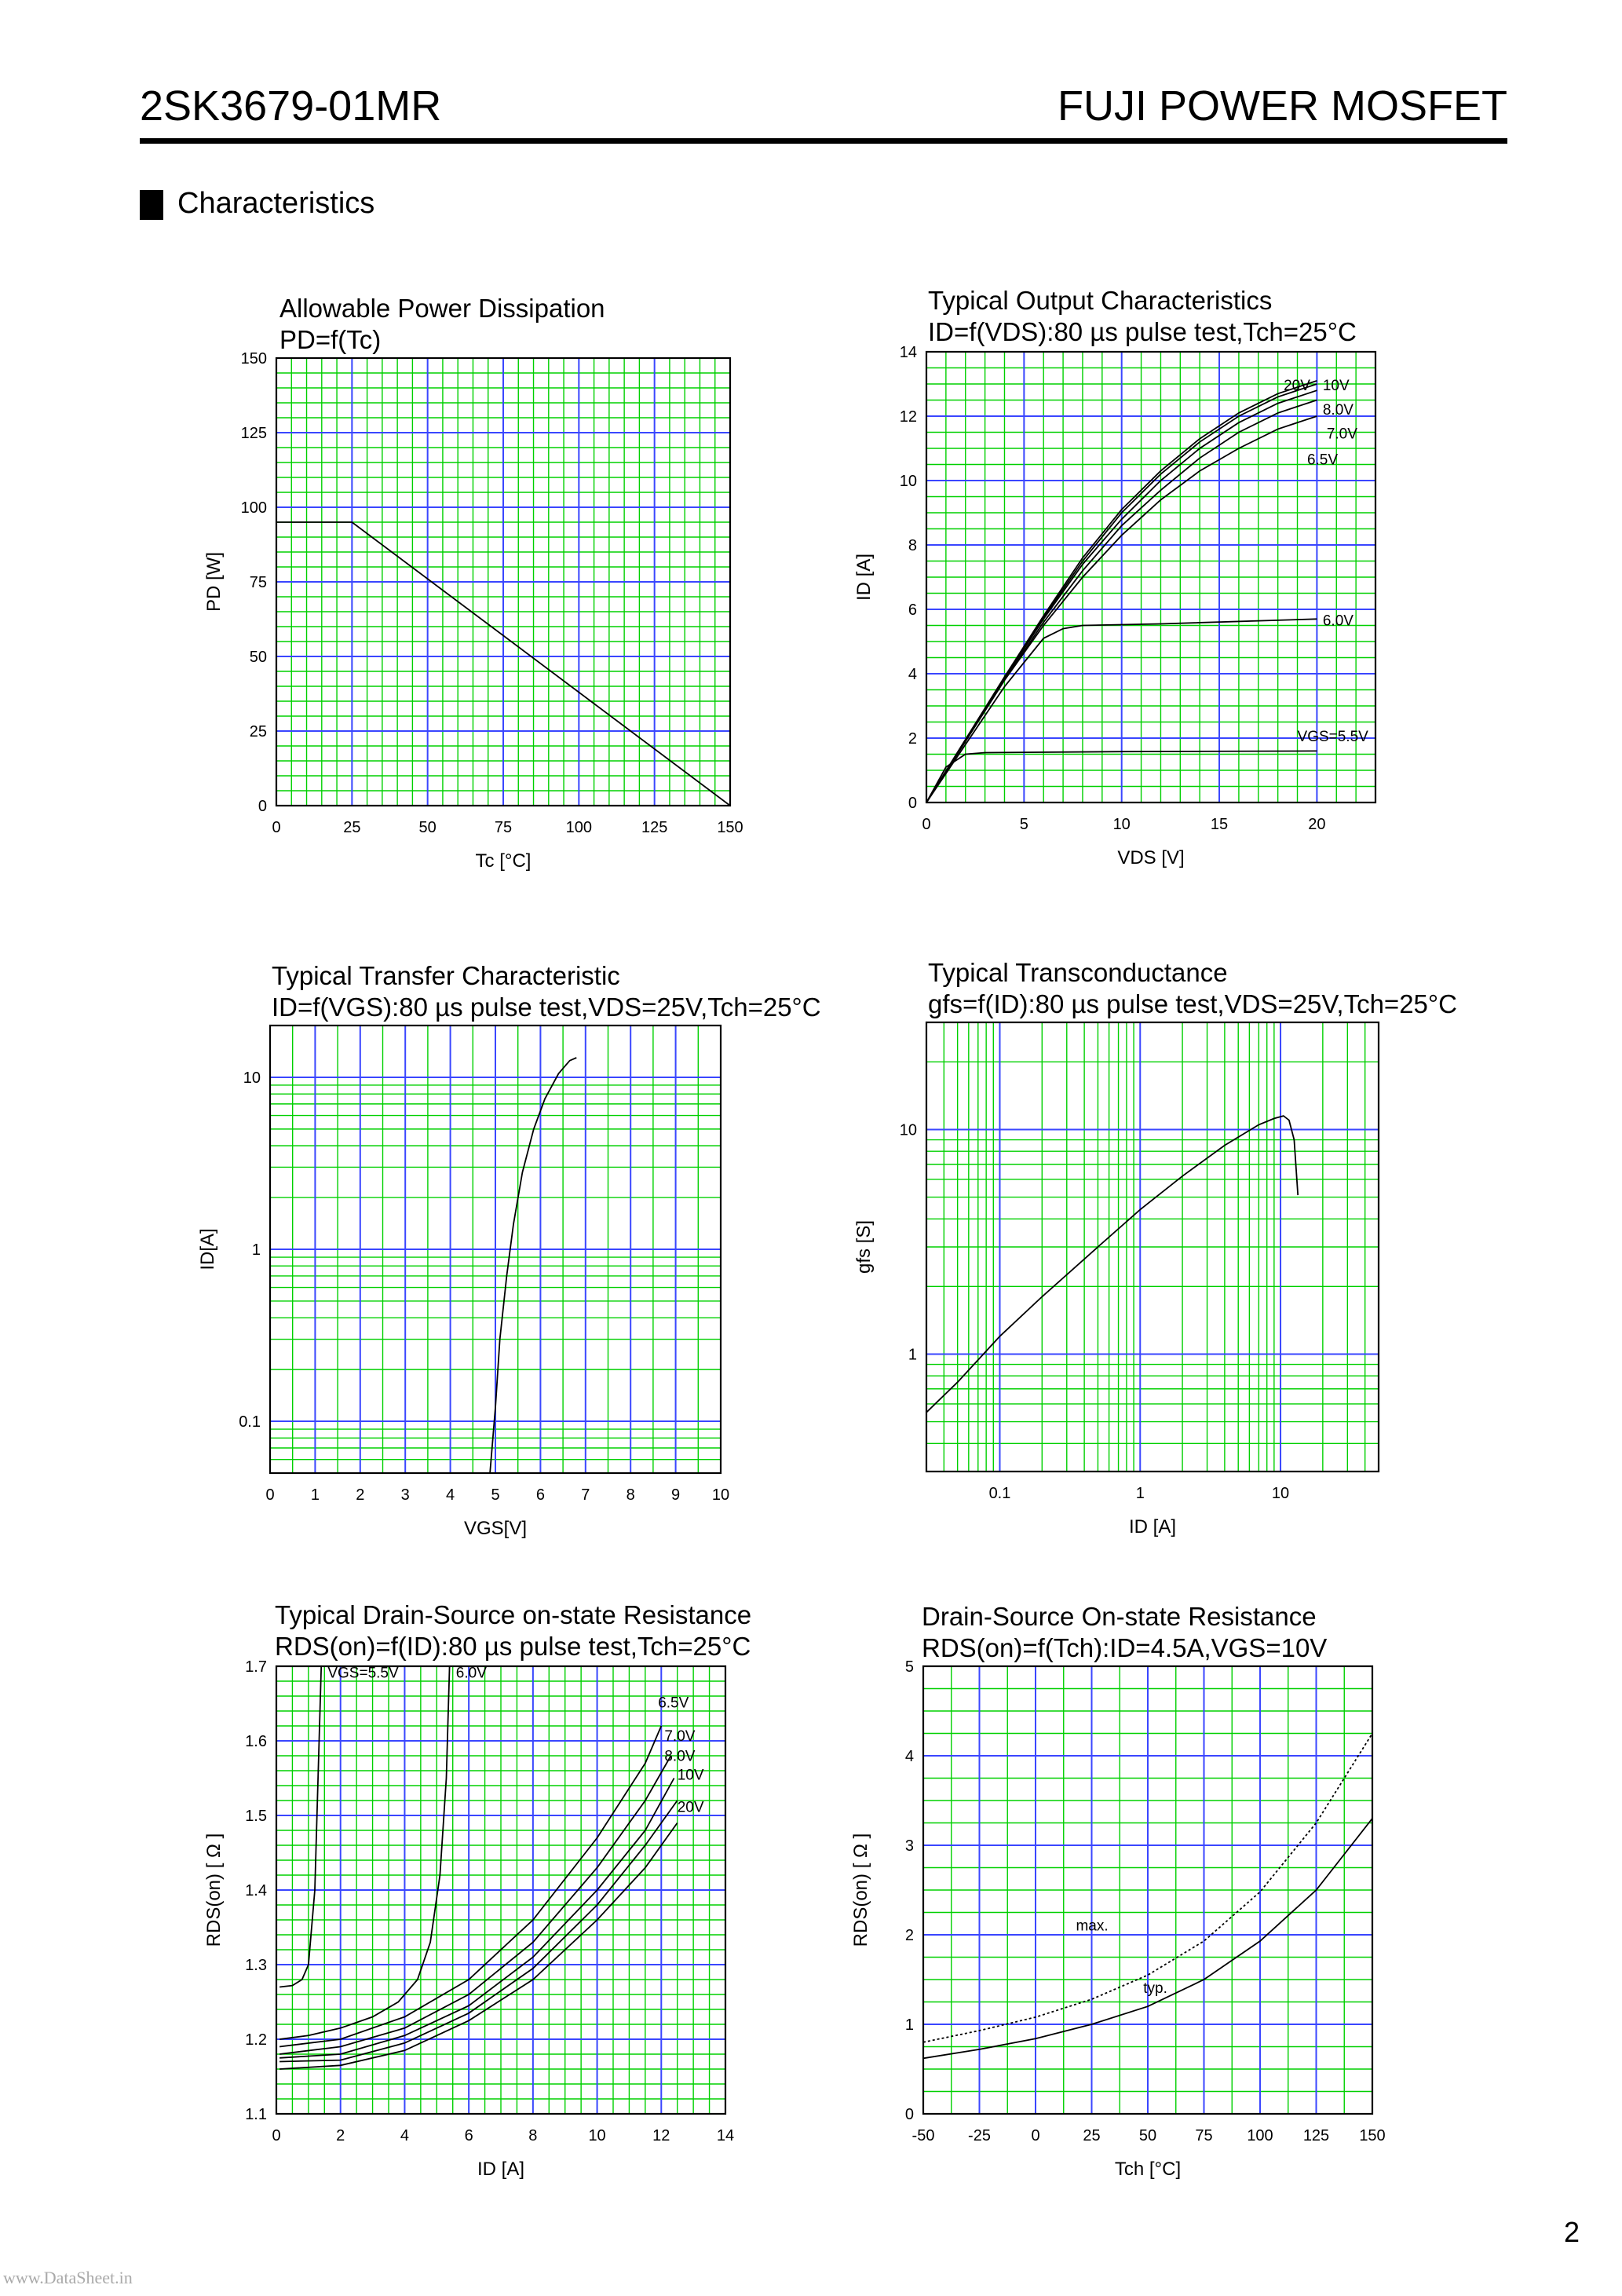 The width and height of the screenshot is (1622, 2296). Describe the element at coordinates (250, 1422) in the screenshot. I see `y-tick-label: 0.1` at that location.